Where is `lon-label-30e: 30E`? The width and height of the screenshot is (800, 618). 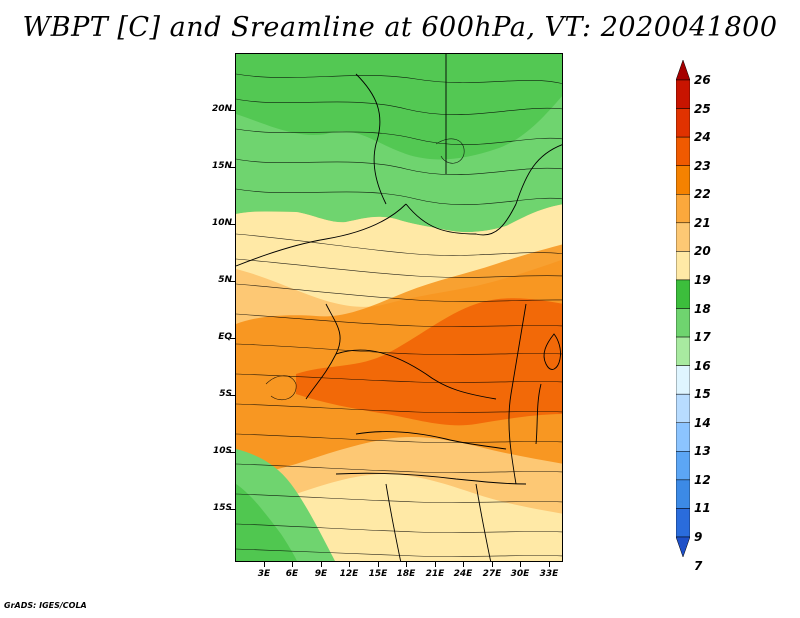
lon-label-30e: 30E is located at coordinates (520, 574).